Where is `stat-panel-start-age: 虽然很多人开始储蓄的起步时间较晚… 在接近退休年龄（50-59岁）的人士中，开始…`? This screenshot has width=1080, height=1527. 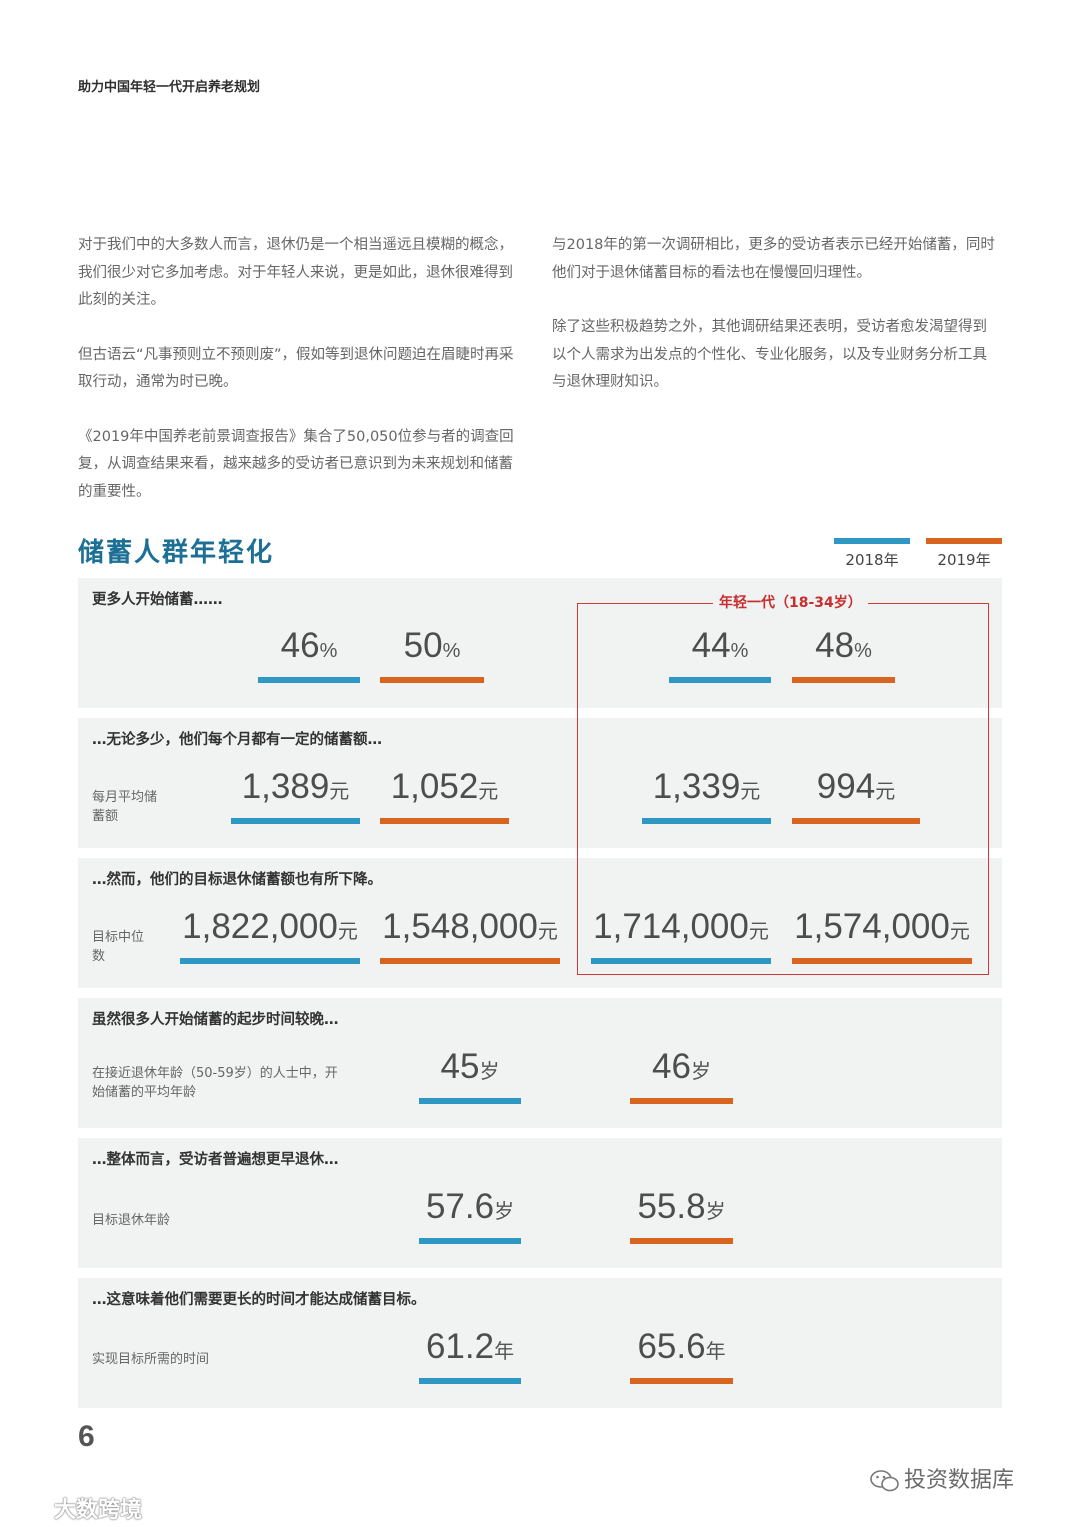
stat-panel-start-age: 虽然很多人开始储蓄的起步时间较晚… 在接近退休年龄（50-59岁）的人士中，开始… is located at coordinates (540, 1063).